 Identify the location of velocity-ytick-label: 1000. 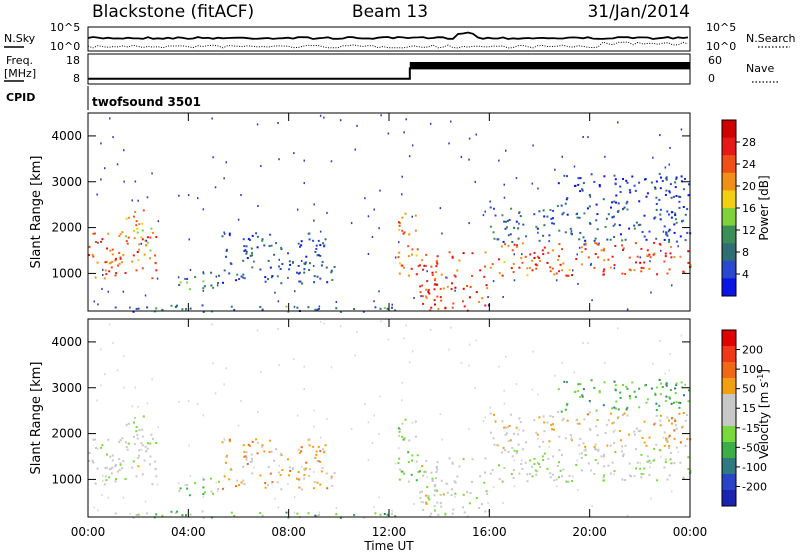
(66, 479).